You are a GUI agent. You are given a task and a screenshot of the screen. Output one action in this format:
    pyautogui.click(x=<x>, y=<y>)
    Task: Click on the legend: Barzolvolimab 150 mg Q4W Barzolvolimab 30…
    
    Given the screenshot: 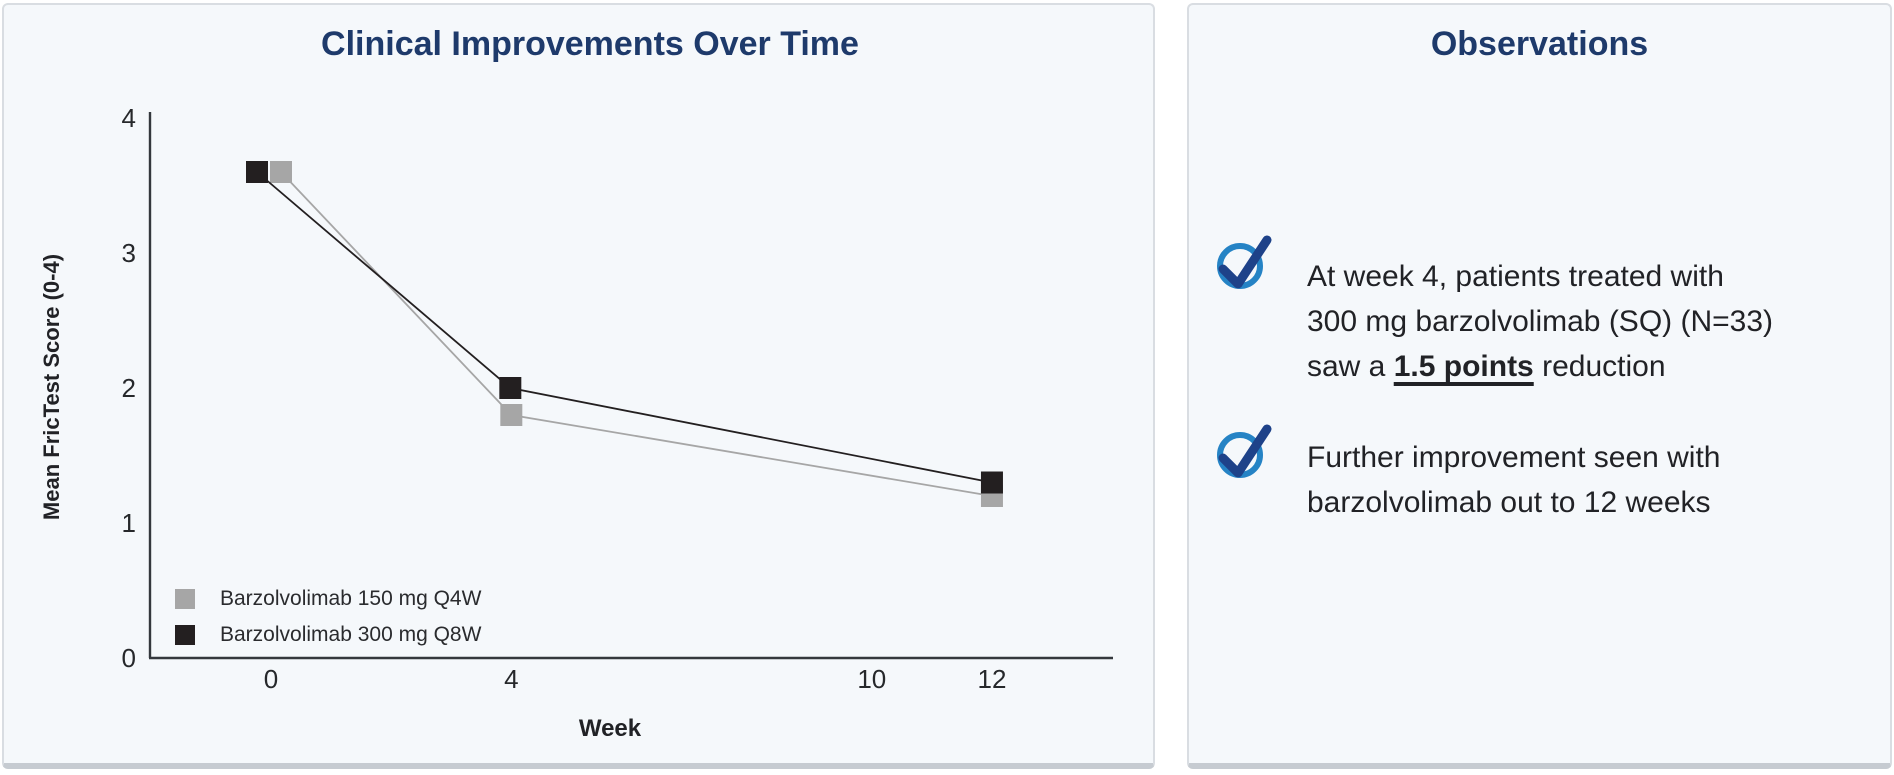 What is the action you would take?
    pyautogui.click(x=328, y=622)
    